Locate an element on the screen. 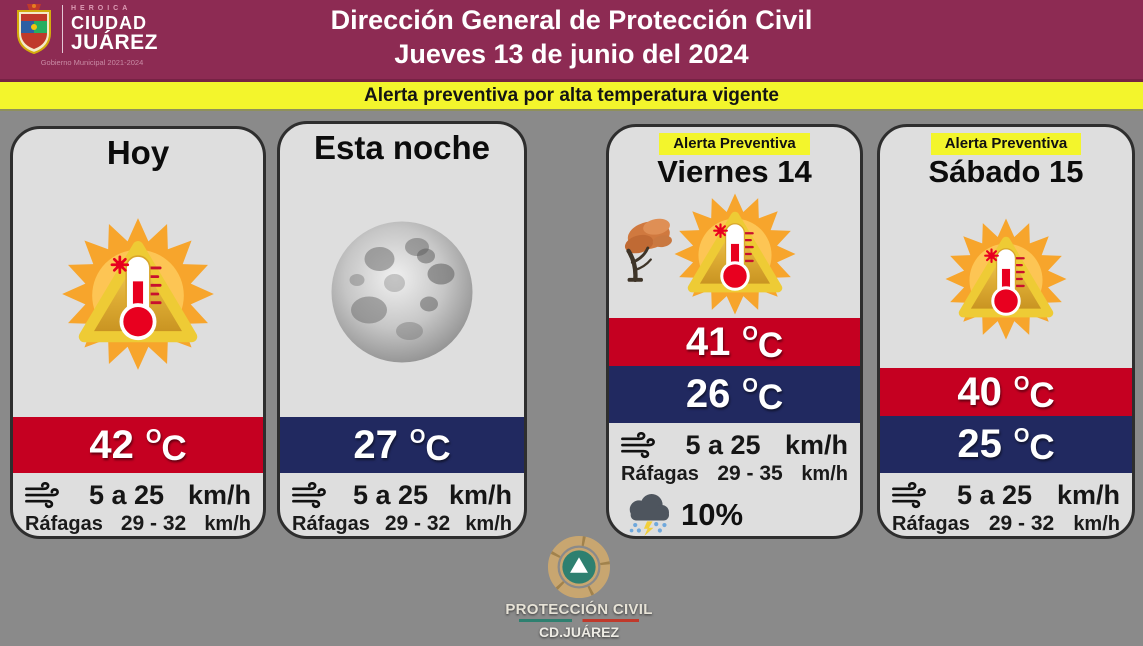  bulletin-date: Jueves 13 de junio del 2024 is located at coordinates (571, 53).